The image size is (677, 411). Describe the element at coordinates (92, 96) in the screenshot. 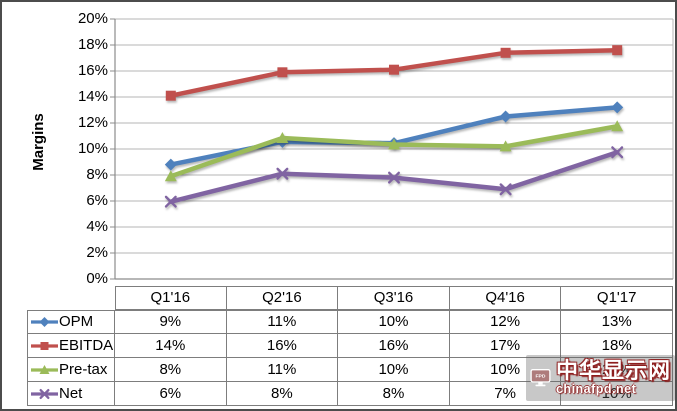

I see `y-tick-label: 14%` at that location.